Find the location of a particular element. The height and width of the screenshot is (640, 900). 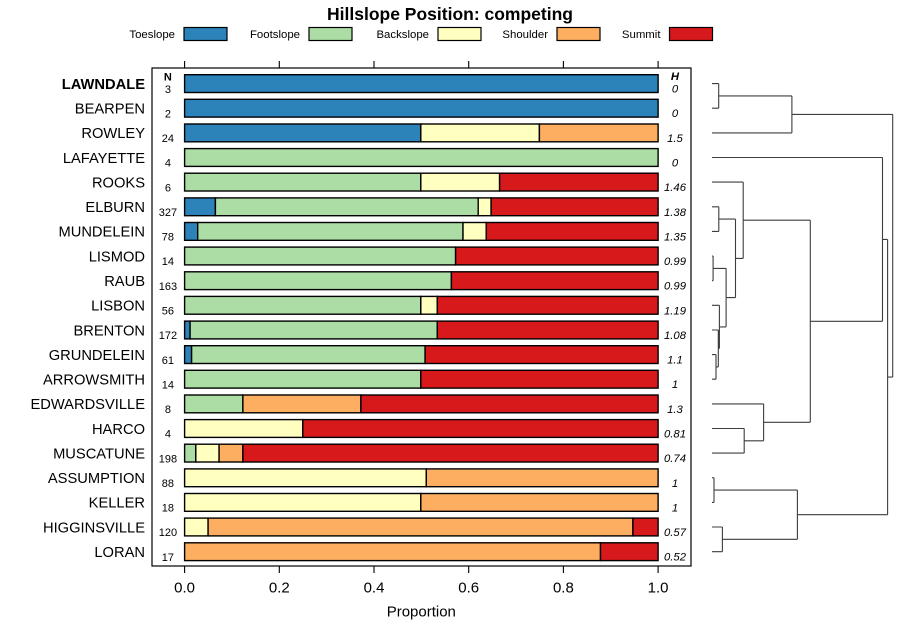

svg-text: ELBURN is located at coordinates (115, 208).